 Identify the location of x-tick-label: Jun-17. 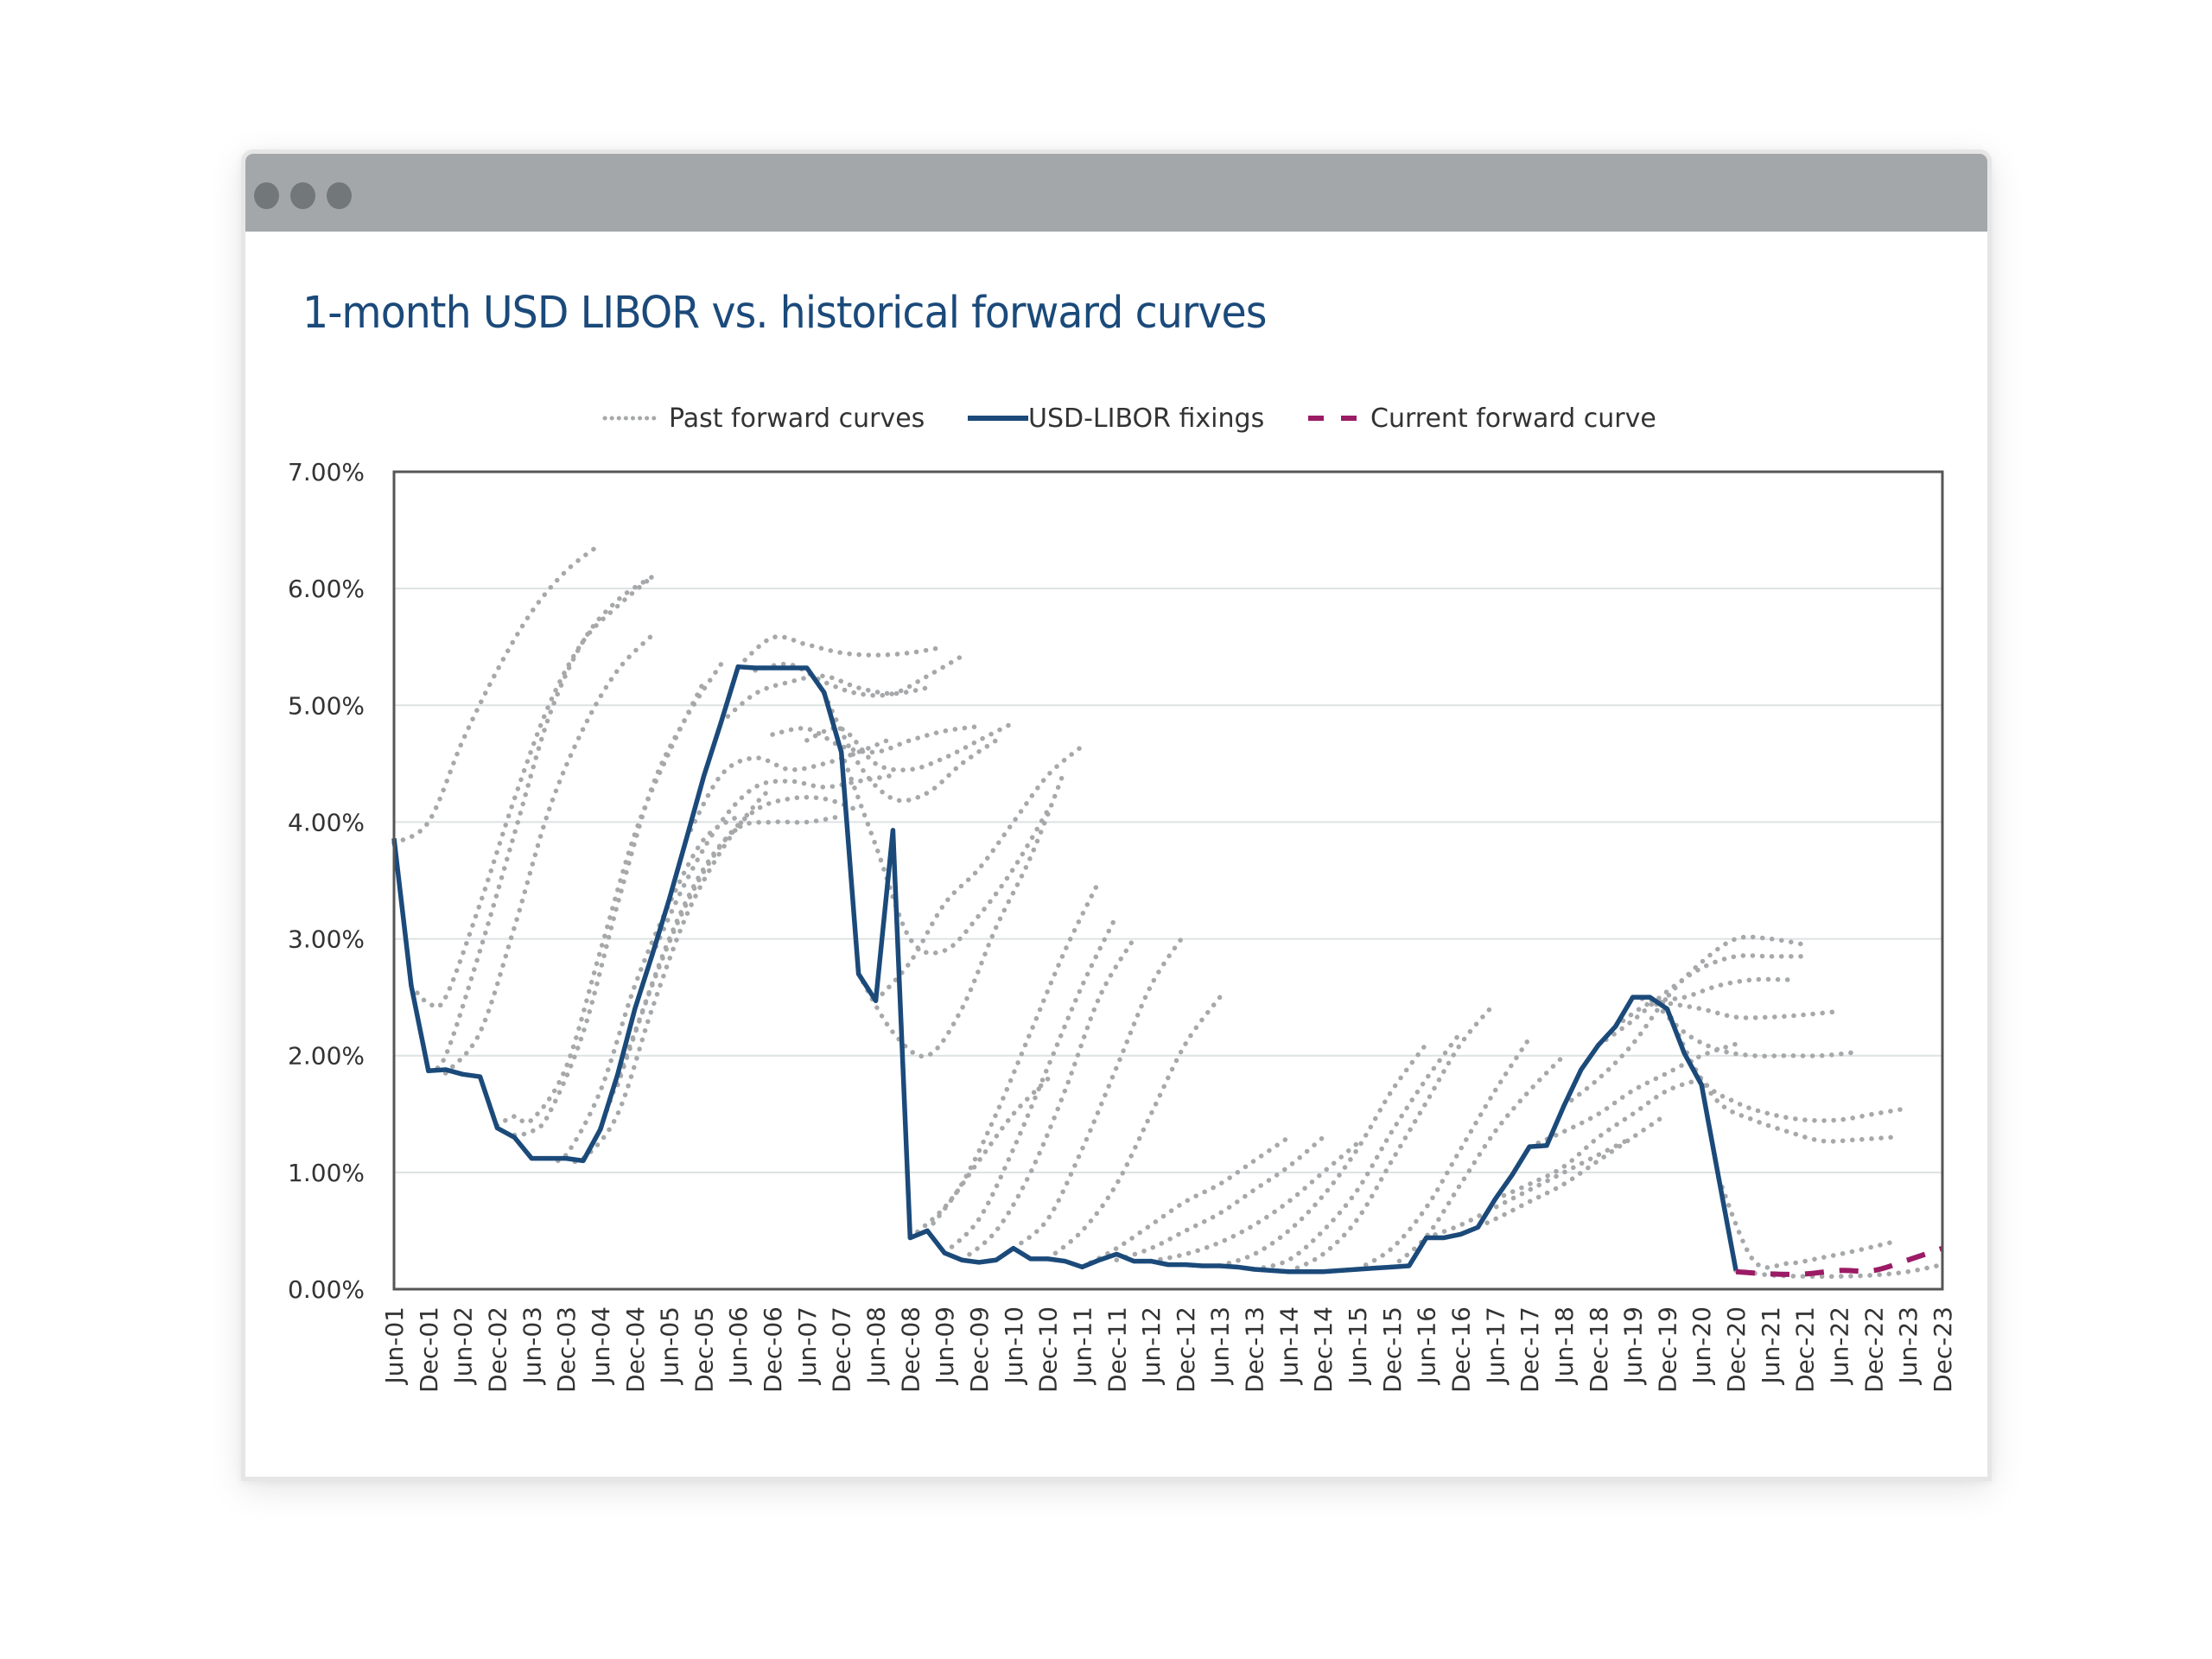
(1495, 1345).